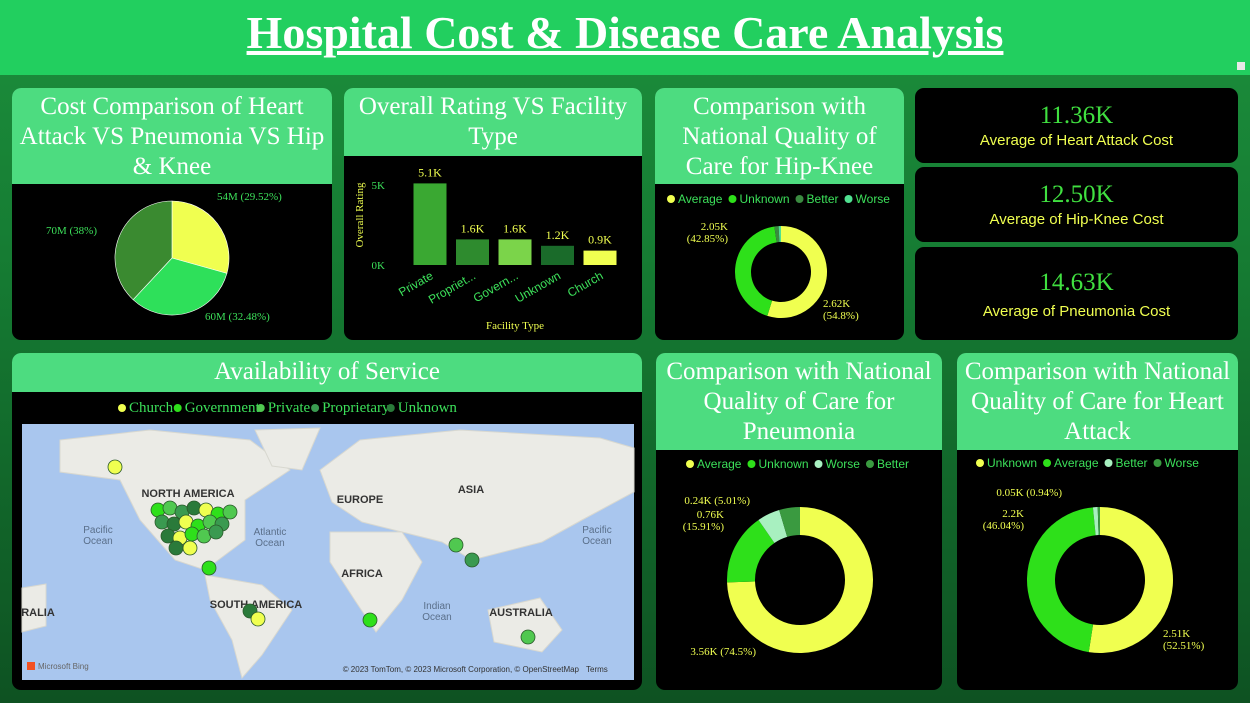 The image size is (1250, 703). What do you see at coordinates (1076, 282) in the screenshot?
I see `kpi-value: 14.63K` at bounding box center [1076, 282].